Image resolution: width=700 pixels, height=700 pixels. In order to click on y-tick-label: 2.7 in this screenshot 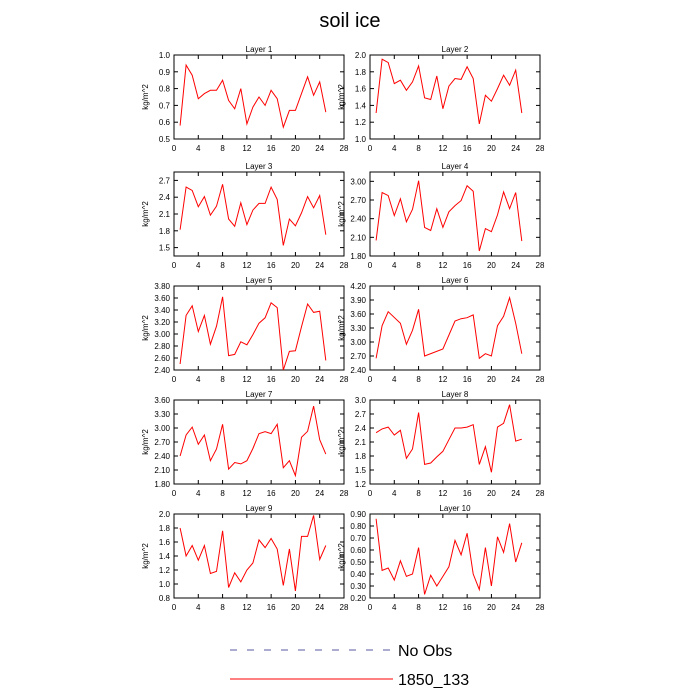, I will do `click(165, 180)`.